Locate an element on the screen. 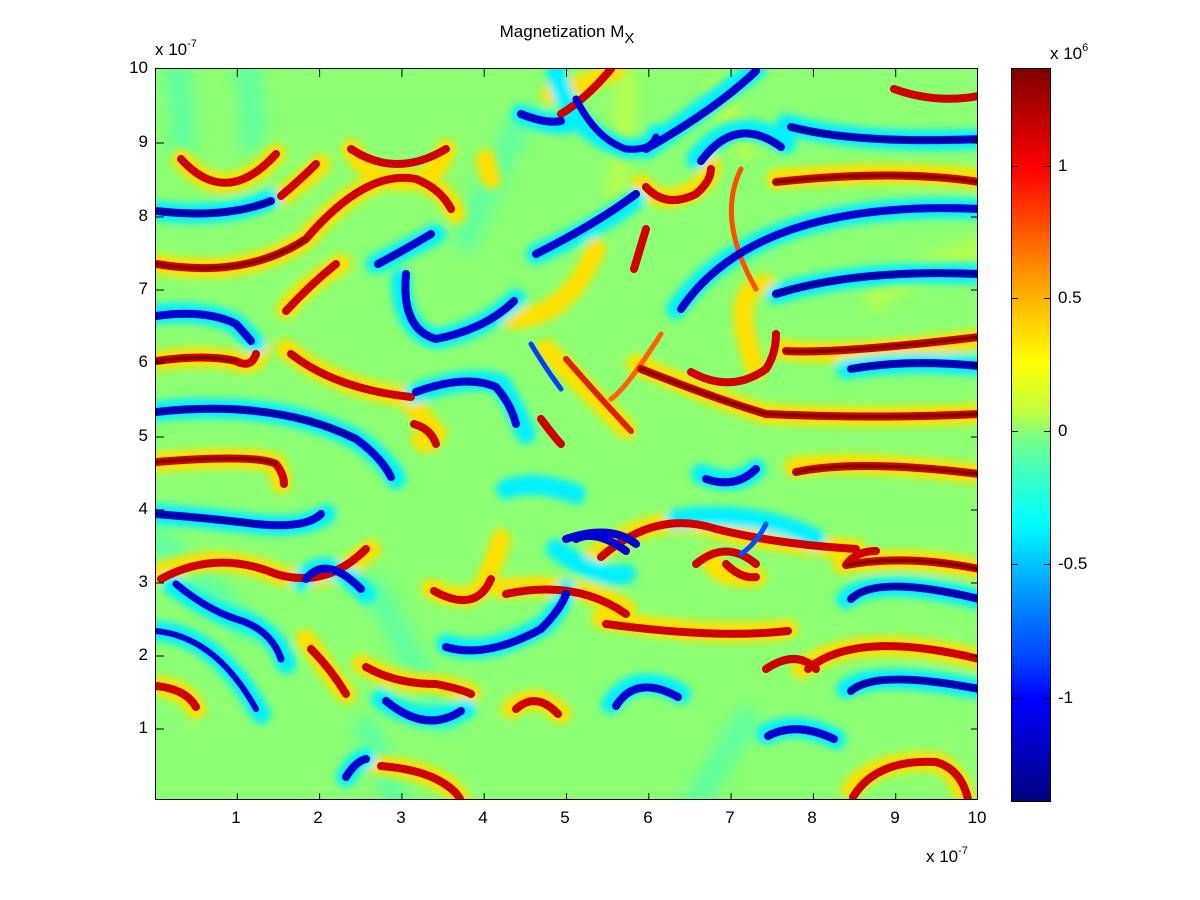  y-tick-label: 4 is located at coordinates (143, 508).